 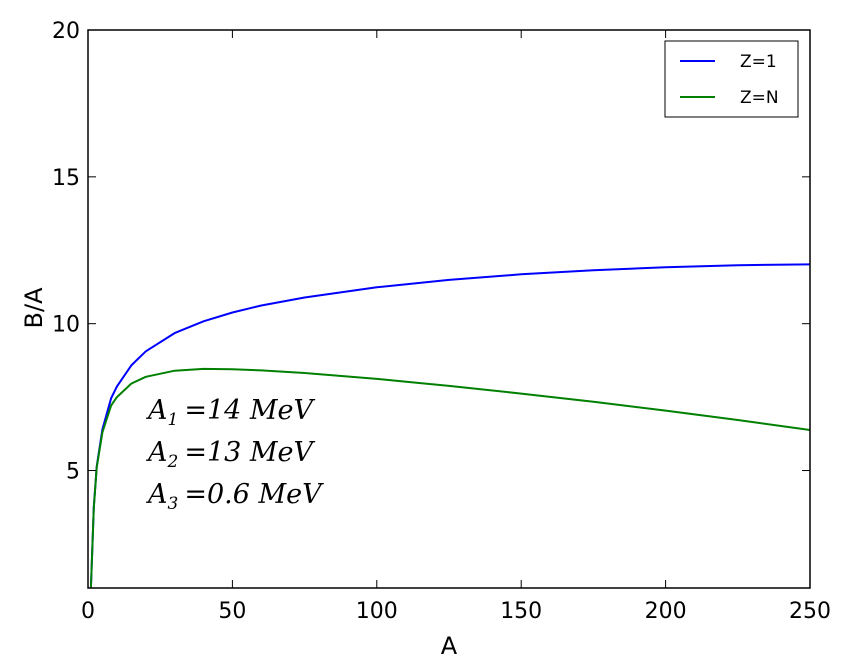 I want to click on x-tick-label: 150, so click(x=521, y=611).